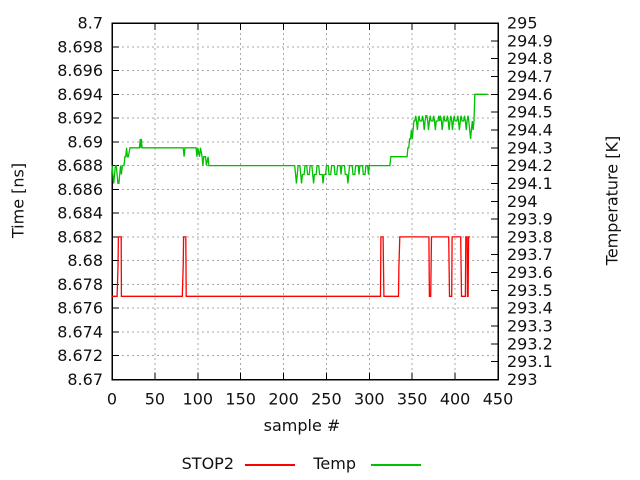  I want to click on svg-text: 8.67, so click(85, 379).